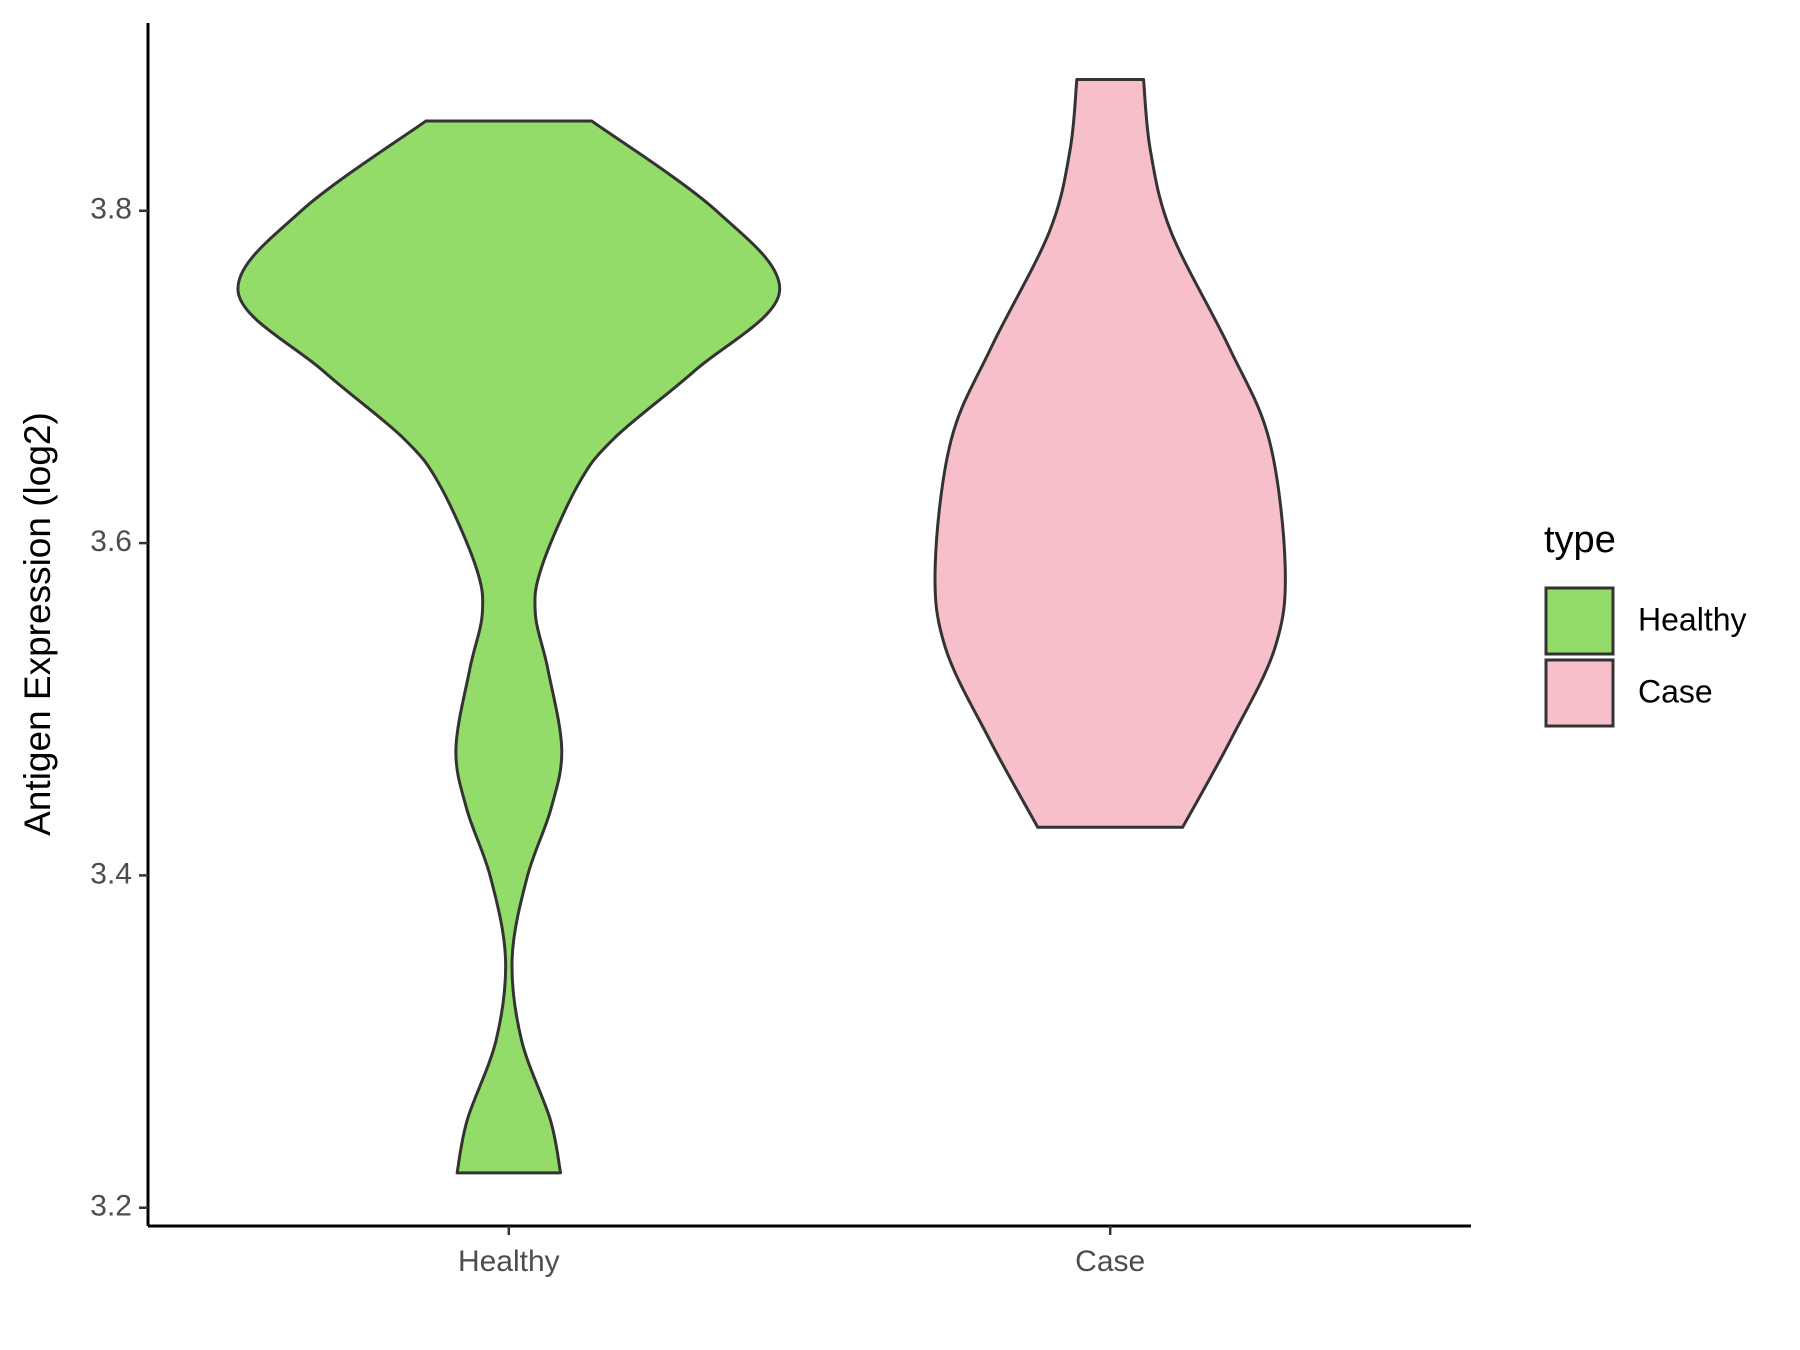 The width and height of the screenshot is (1800, 1350). I want to click on x-tick-label: Case, so click(1110, 1261).